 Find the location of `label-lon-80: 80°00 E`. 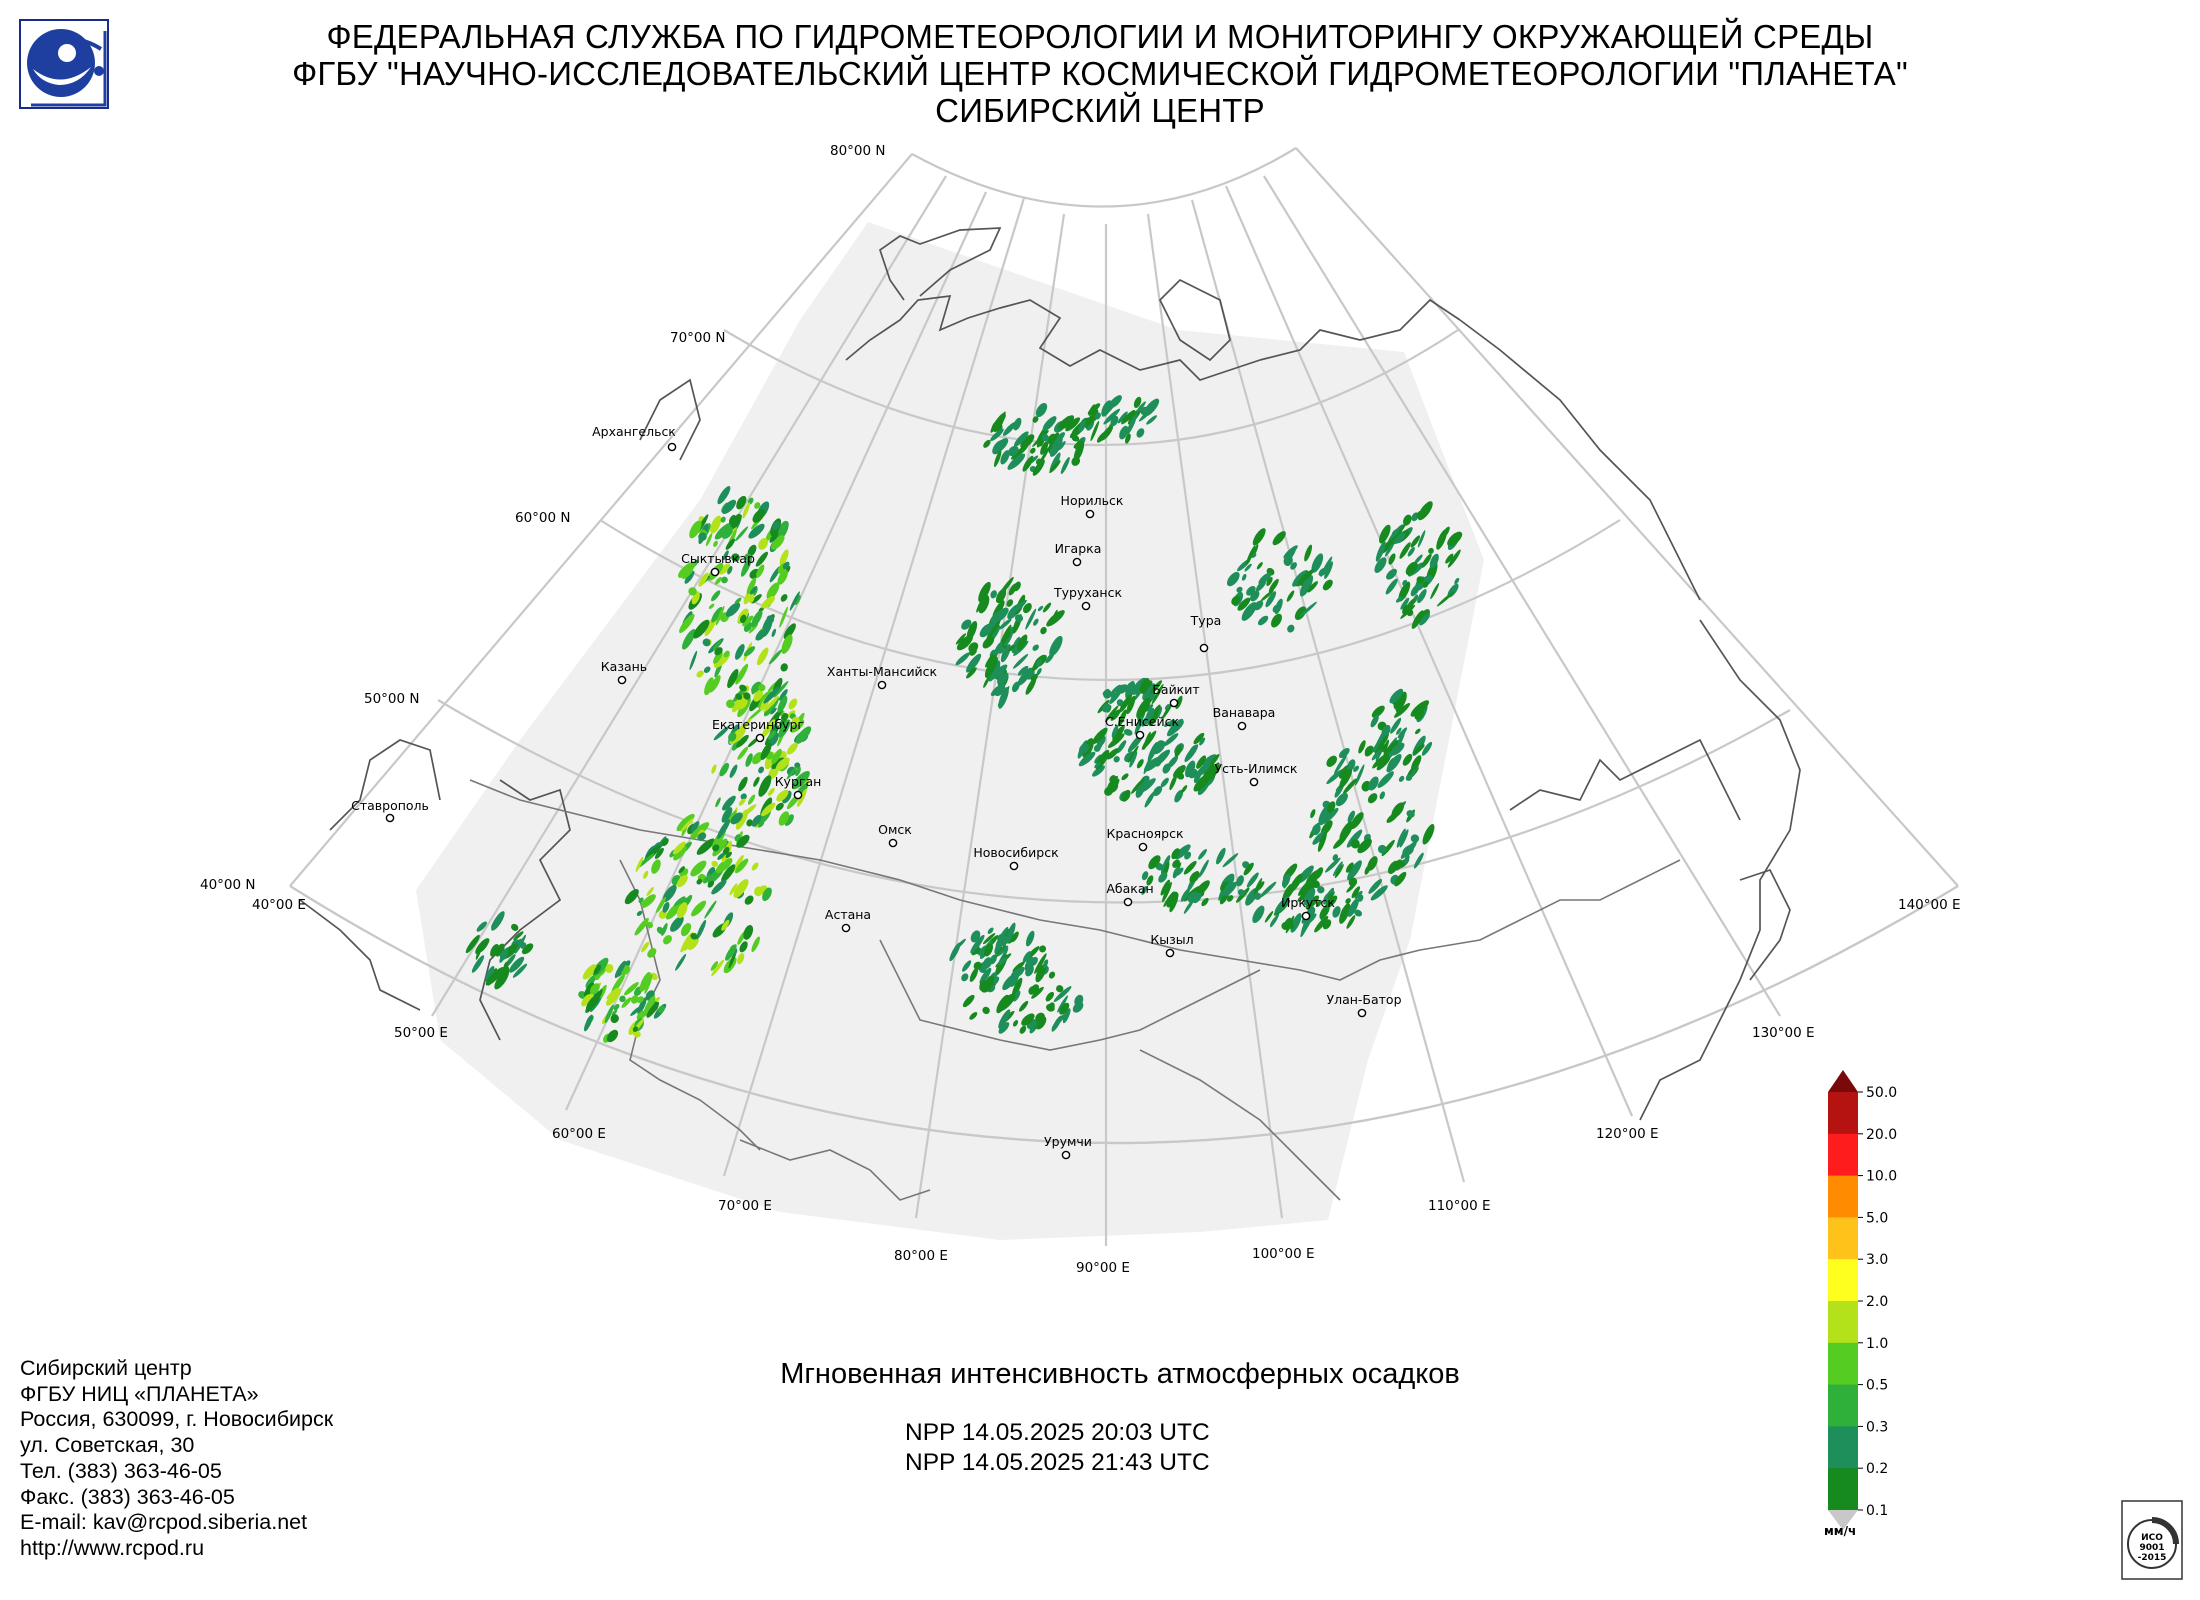

label-lon-80: 80°00 E is located at coordinates (921, 1256).